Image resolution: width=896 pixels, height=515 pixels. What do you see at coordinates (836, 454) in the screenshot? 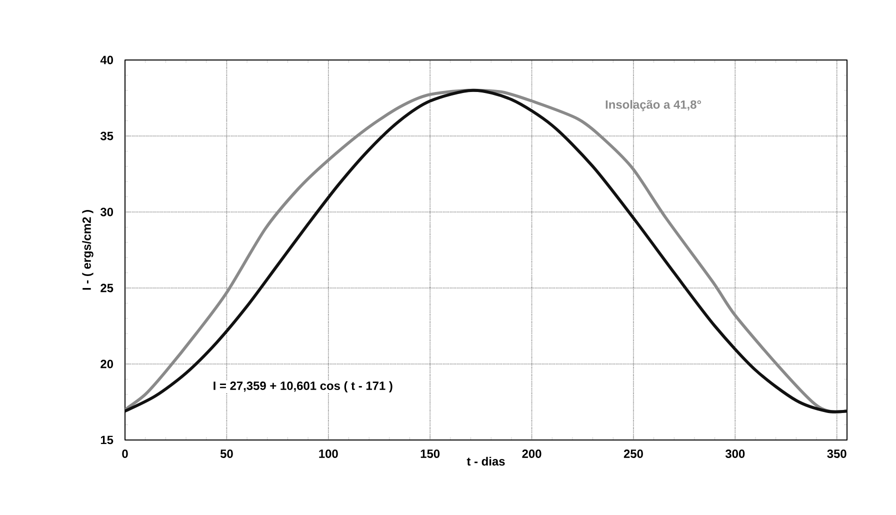
I see `x-tick-label: 350` at bounding box center [836, 454].